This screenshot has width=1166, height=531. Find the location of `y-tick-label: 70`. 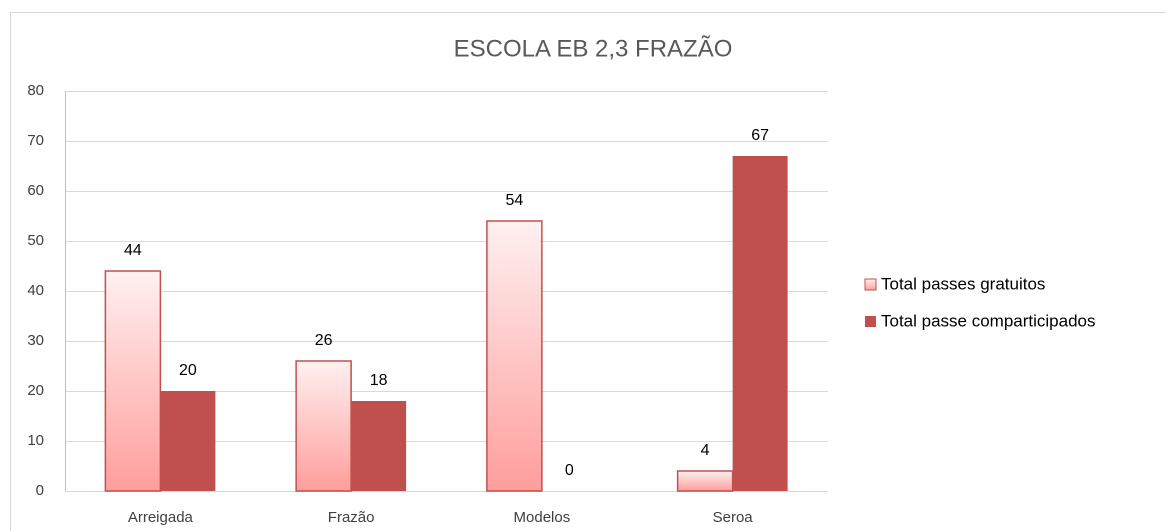

y-tick-label: 70 is located at coordinates (35, 140).